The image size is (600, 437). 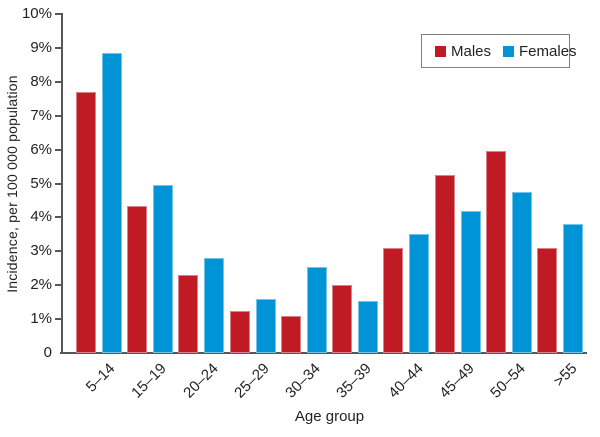 What do you see at coordinates (252, 381) in the screenshot?
I see `x-tick-label: 25–29` at bounding box center [252, 381].